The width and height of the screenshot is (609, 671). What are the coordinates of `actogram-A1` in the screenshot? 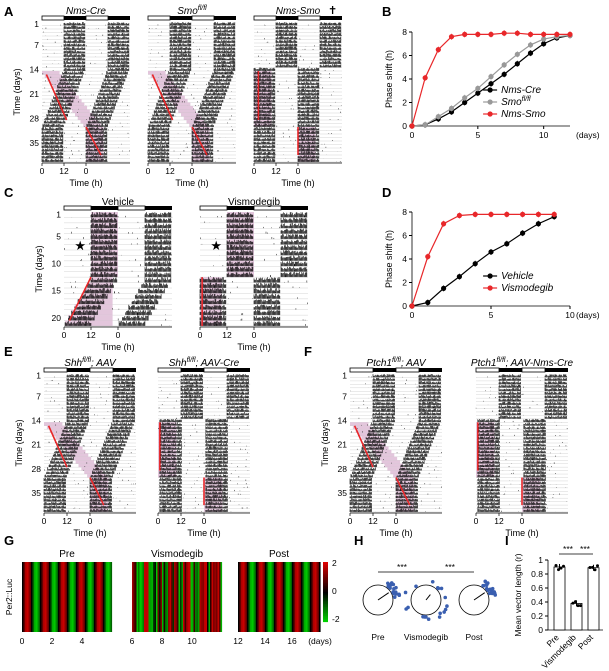 It's located at (86, 89).